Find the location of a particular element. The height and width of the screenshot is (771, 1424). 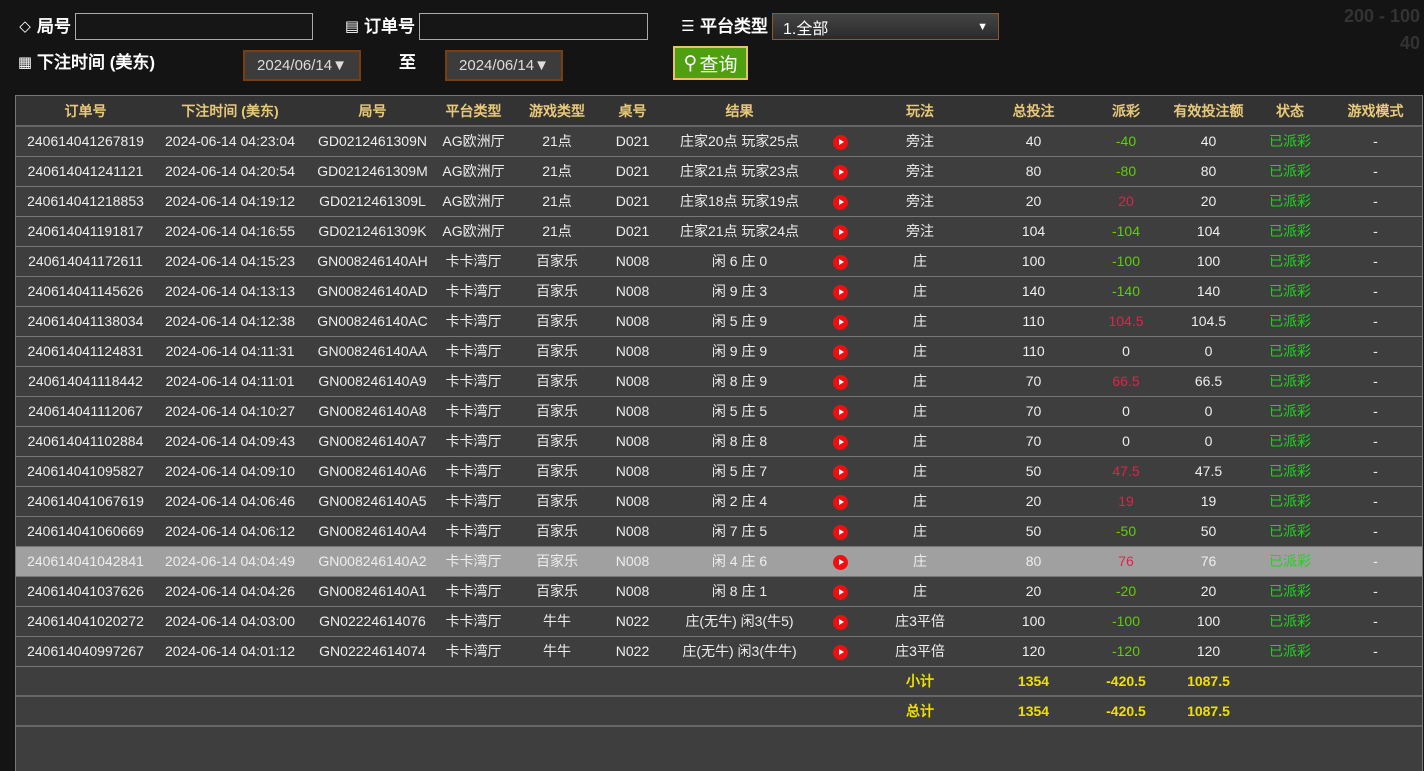

cell: 47.5 is located at coordinates (1208, 471).